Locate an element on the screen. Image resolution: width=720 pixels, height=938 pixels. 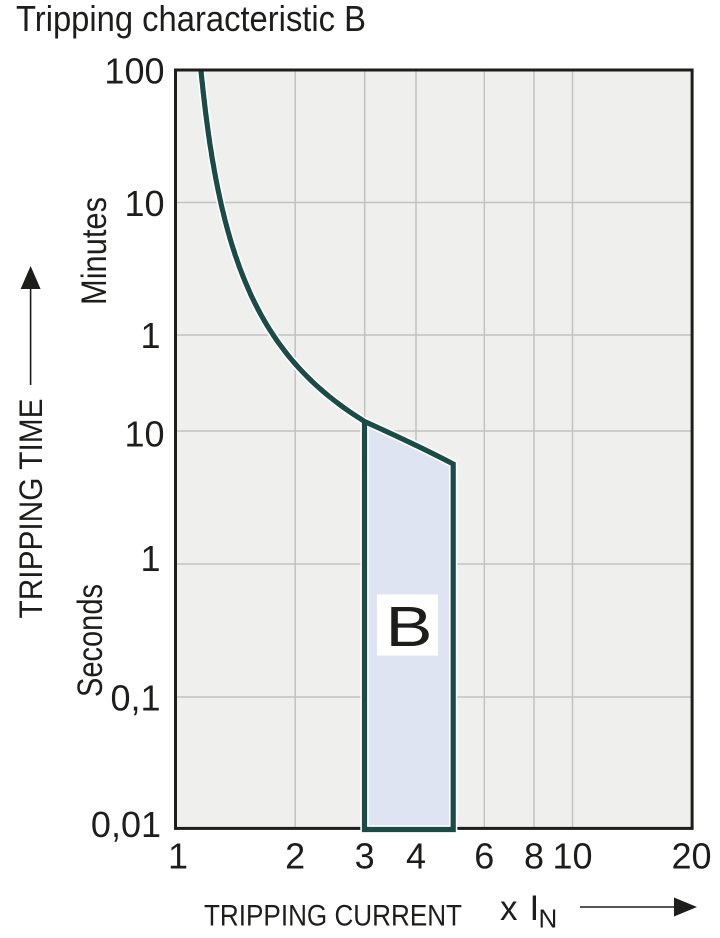
svg-text: TRIPPING TIME is located at coordinates (31, 509).